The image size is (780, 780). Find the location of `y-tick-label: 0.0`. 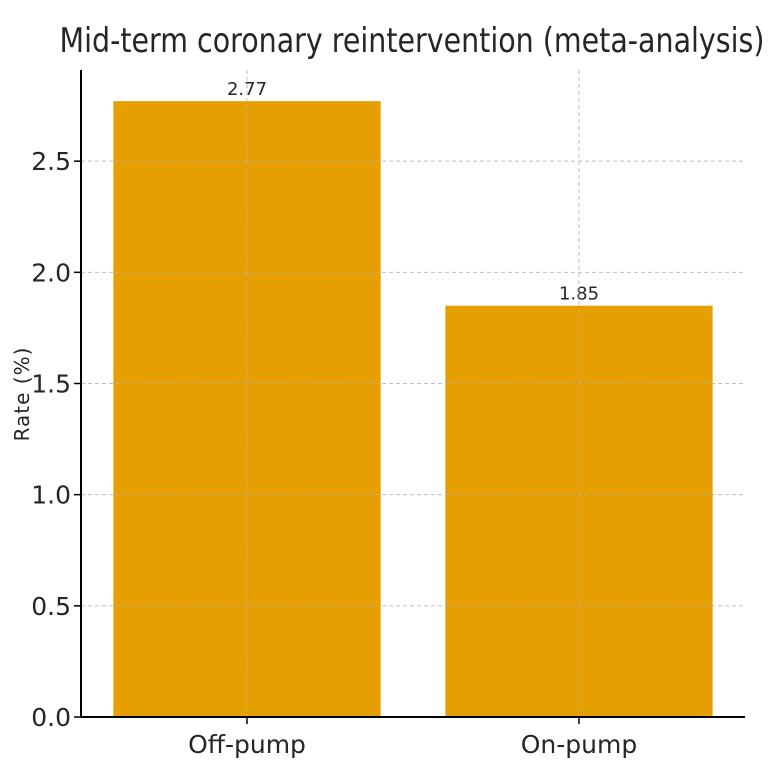

y-tick-label: 0.0 is located at coordinates (51, 717).